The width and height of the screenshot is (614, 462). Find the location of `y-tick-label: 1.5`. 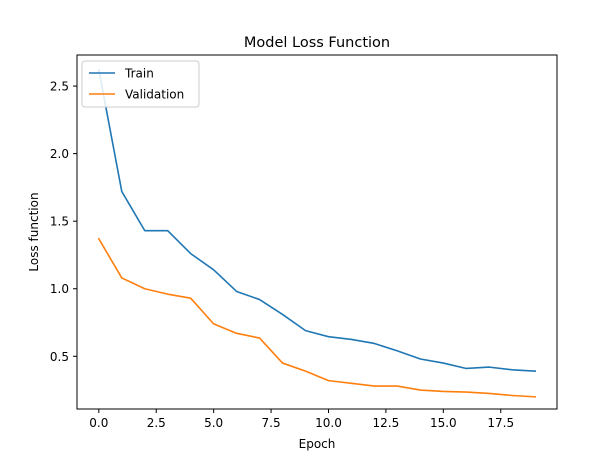

y-tick-label: 1.5 is located at coordinates (59, 222).